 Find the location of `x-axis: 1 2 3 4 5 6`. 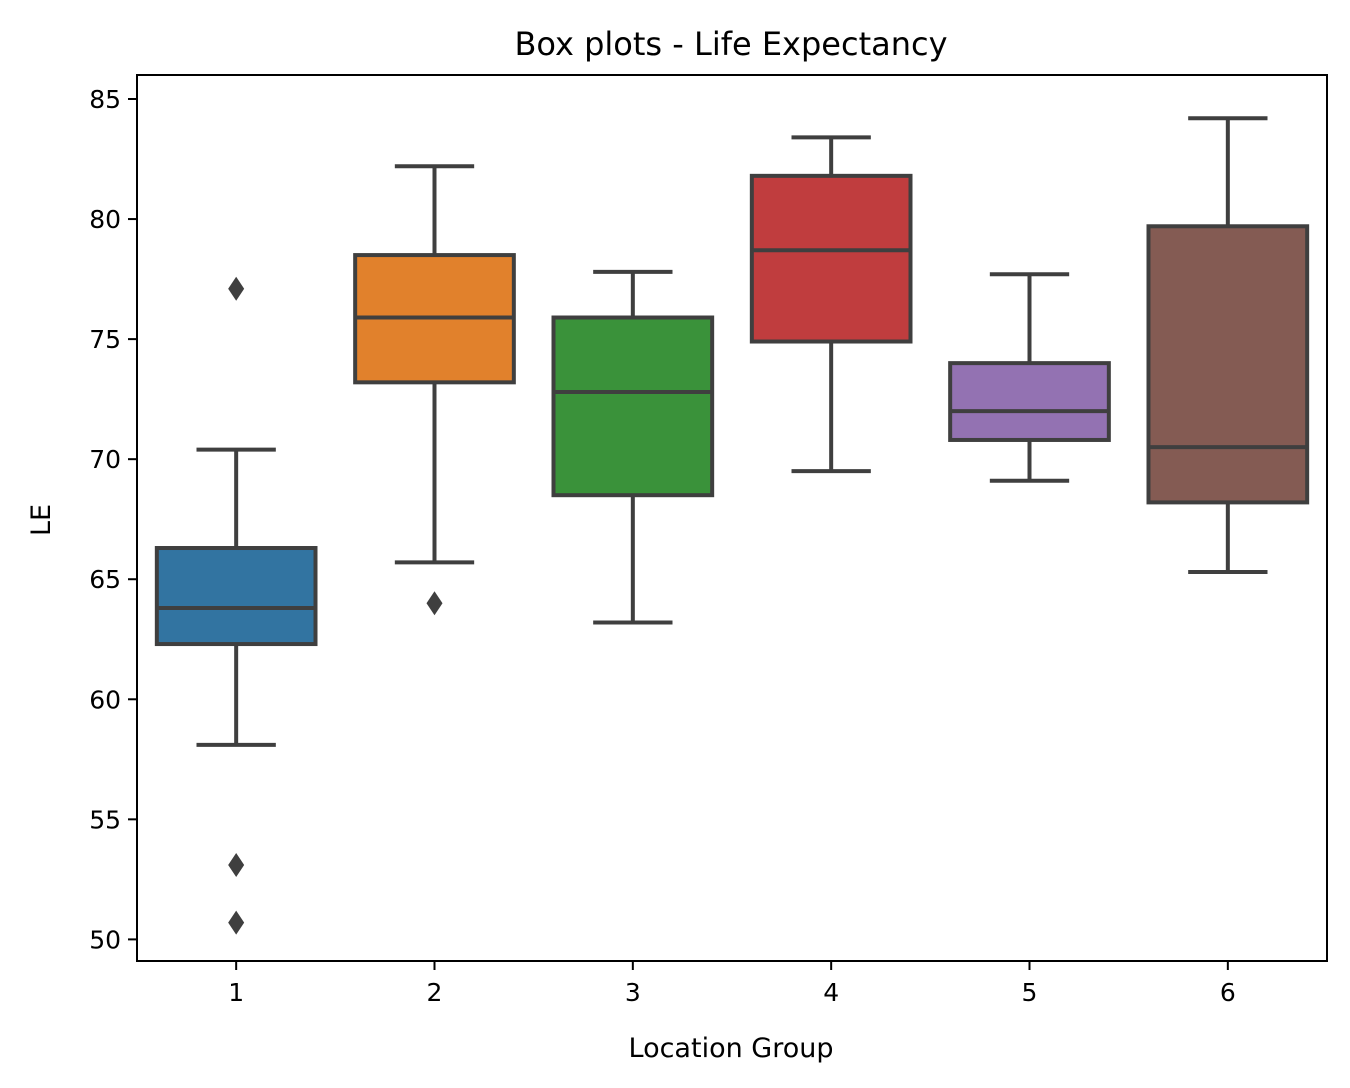

x-axis: 1 2 3 4 5 6 is located at coordinates (732, 984).